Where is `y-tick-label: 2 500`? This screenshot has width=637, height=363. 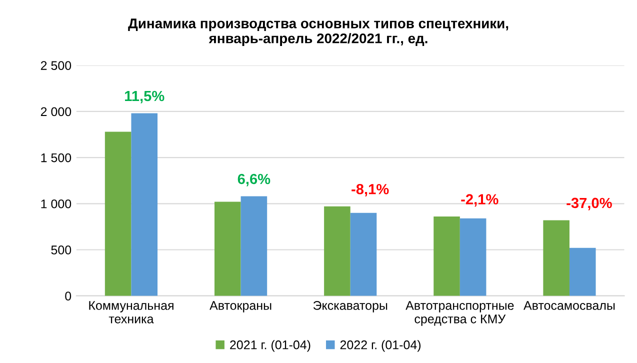 y-tick-label: 2 500 is located at coordinates (56, 65).